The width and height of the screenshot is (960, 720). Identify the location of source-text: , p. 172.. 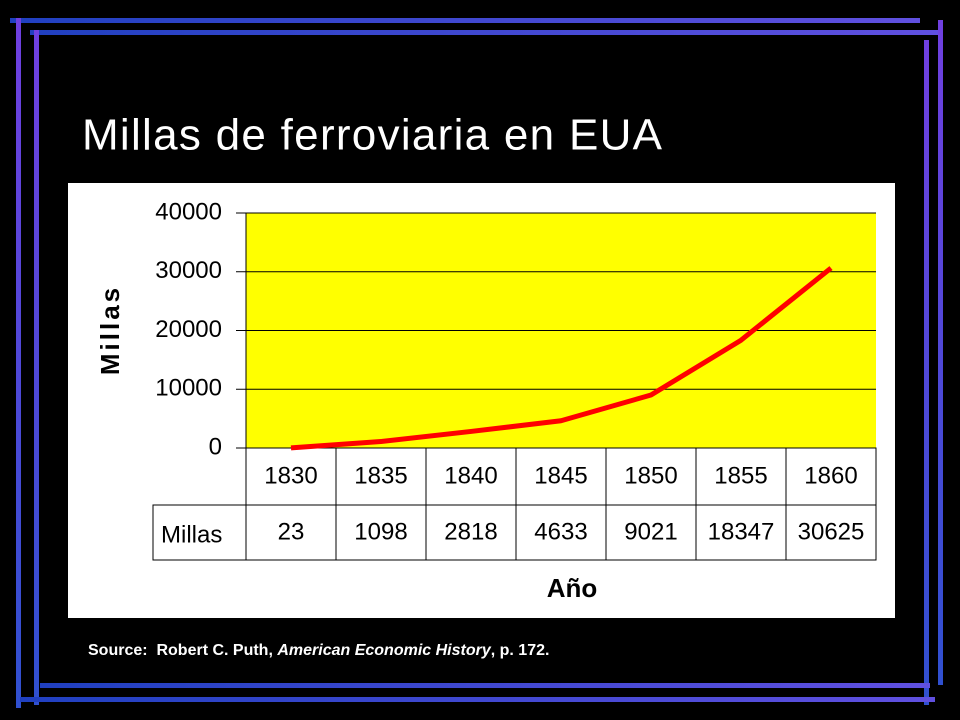
(520, 650).